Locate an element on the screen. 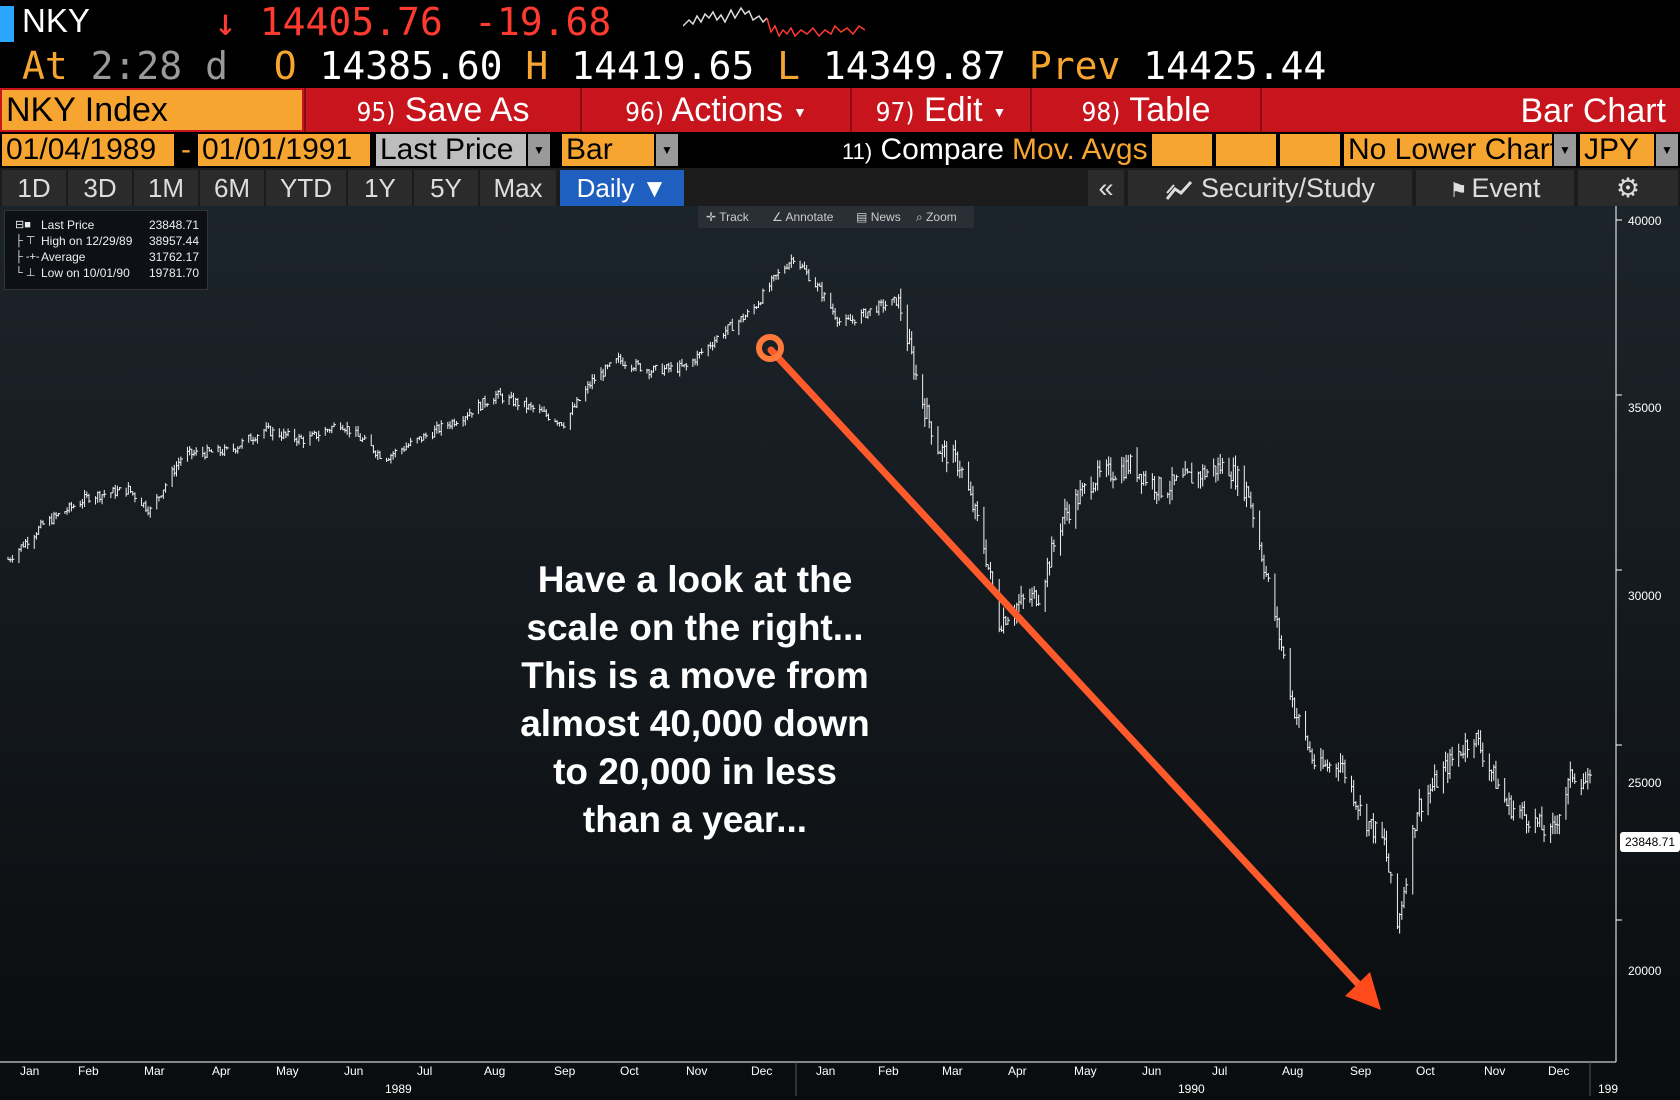 This screenshot has height=1100, width=1680. news-tool: ▤ News is located at coordinates (878, 217).